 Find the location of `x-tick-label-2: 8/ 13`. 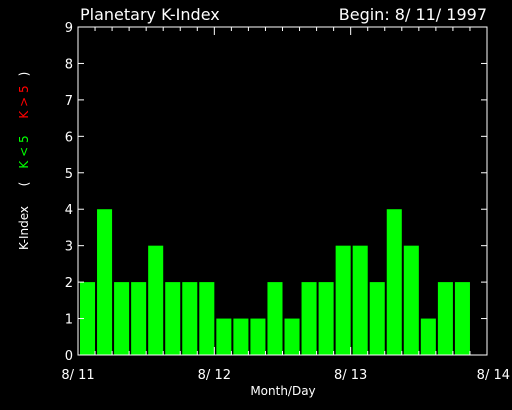

x-tick-label-2: 8/ 13 is located at coordinates (350, 375).